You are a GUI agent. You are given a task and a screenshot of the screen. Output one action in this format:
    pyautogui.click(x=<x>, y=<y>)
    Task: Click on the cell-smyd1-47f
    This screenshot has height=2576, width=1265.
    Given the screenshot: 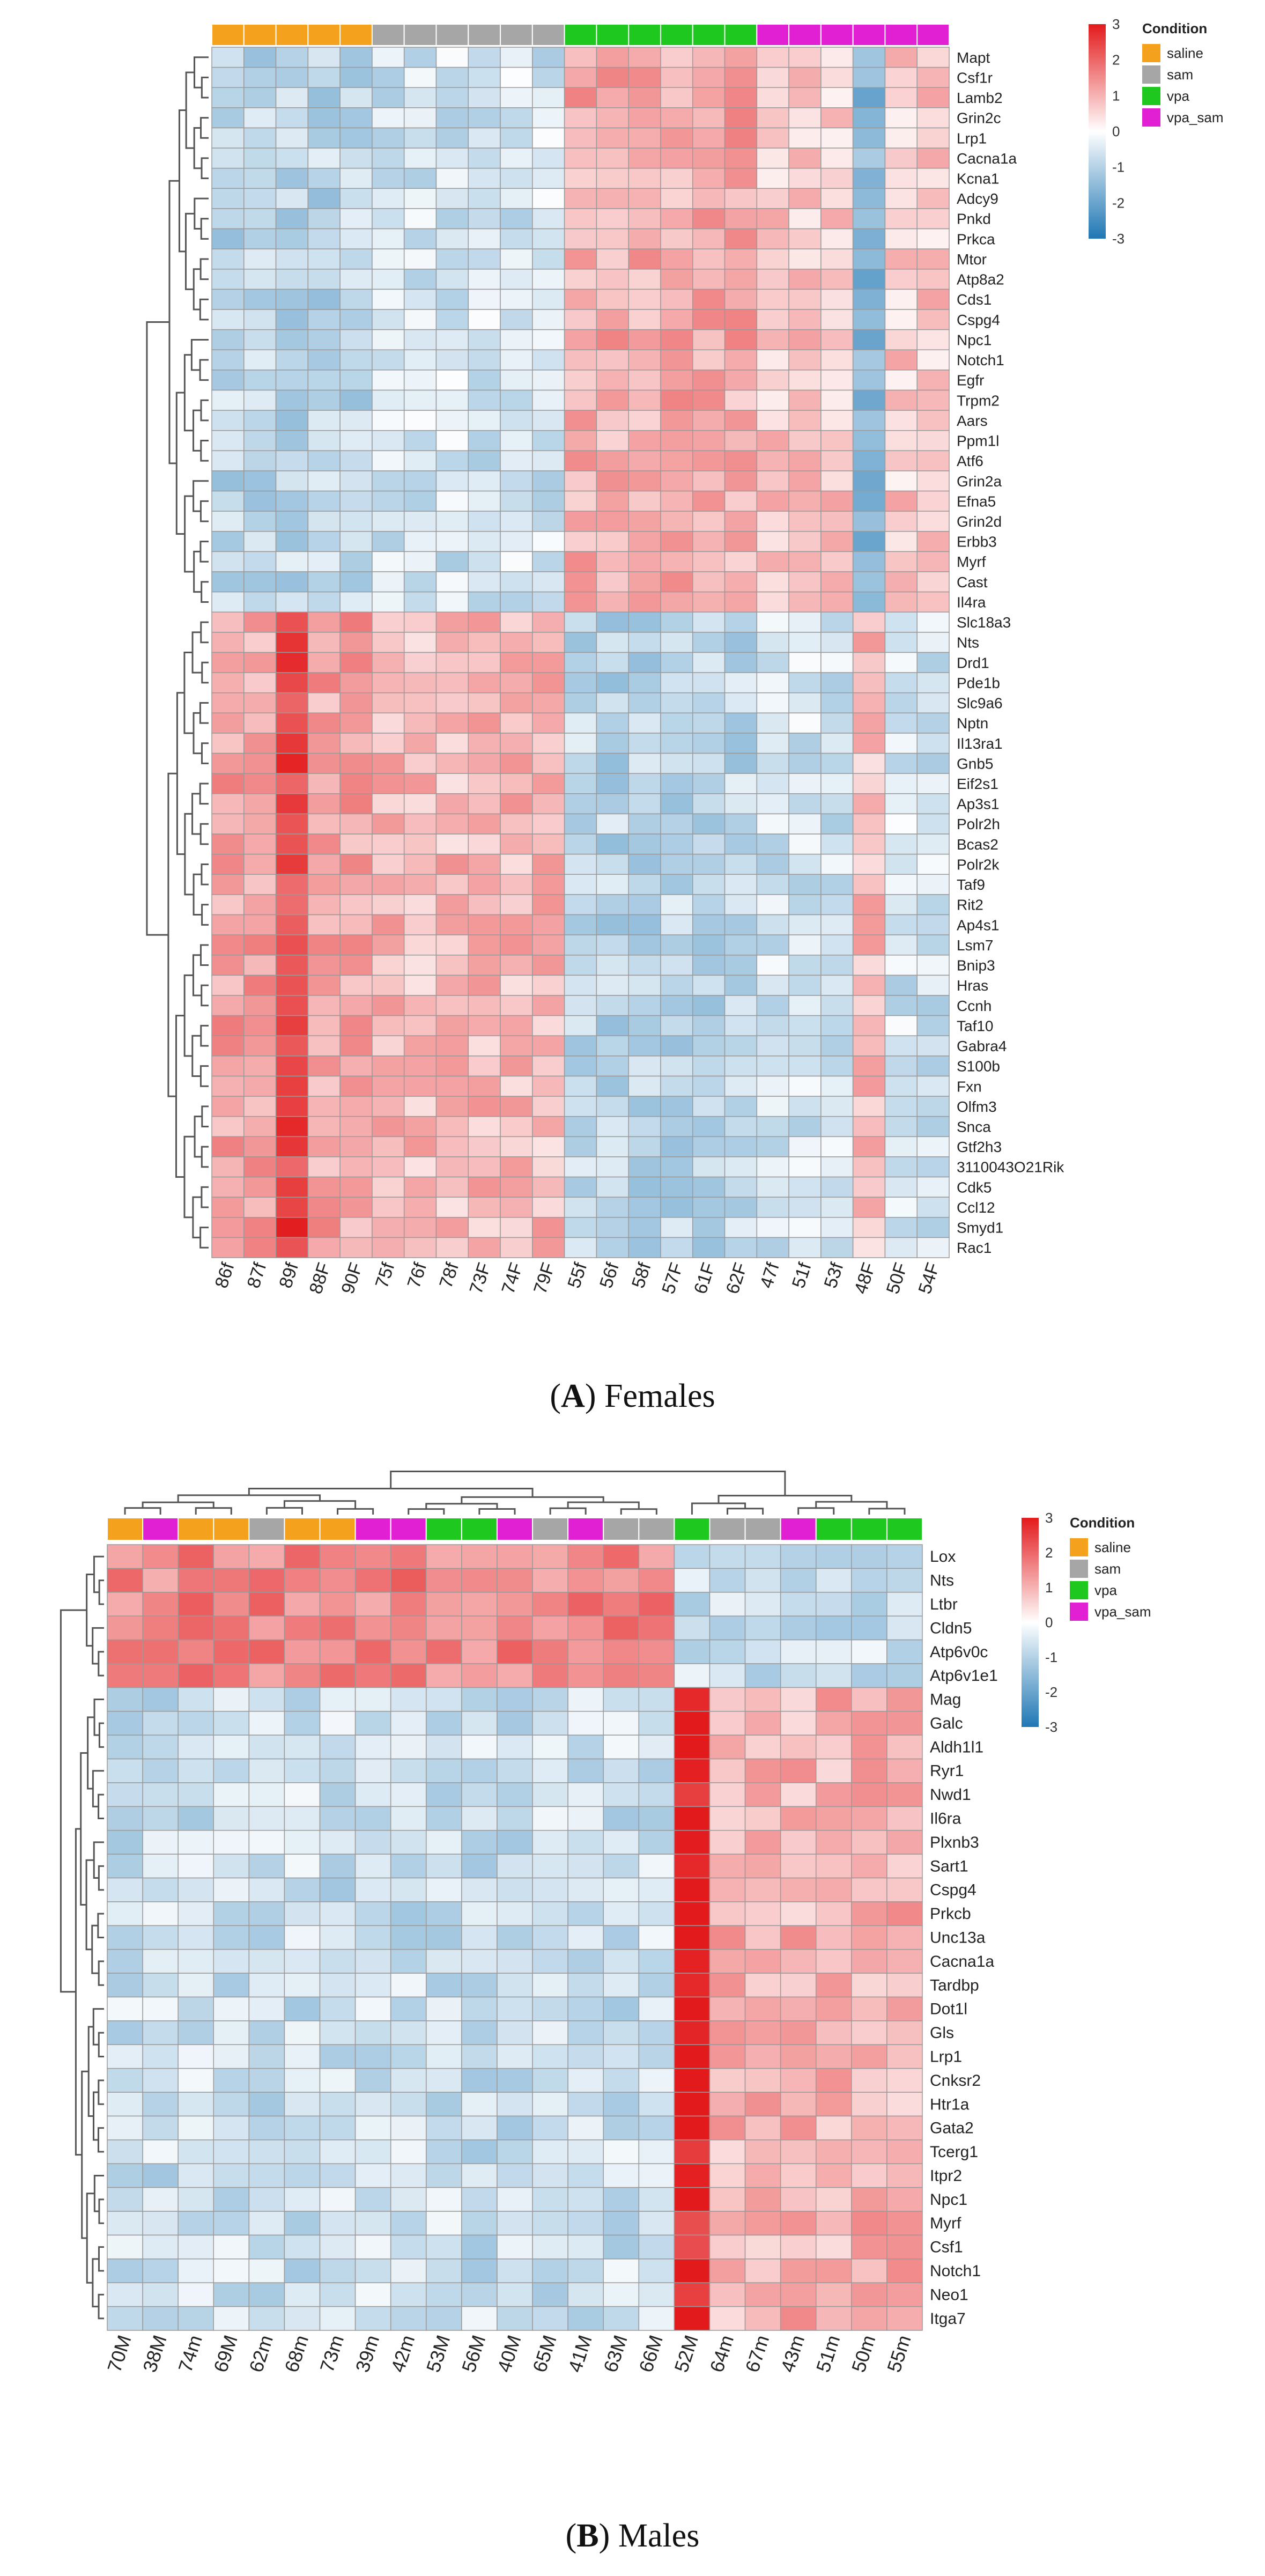 What is the action you would take?
    pyautogui.click(x=772, y=1227)
    